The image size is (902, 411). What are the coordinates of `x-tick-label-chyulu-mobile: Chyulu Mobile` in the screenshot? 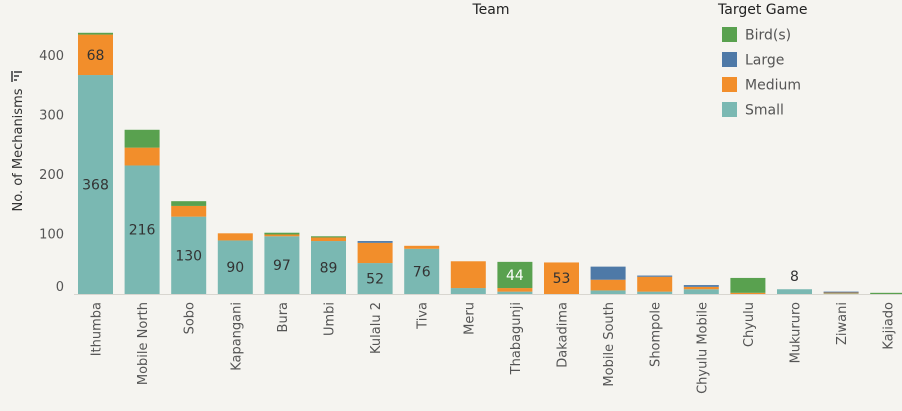 It's located at (702, 348).